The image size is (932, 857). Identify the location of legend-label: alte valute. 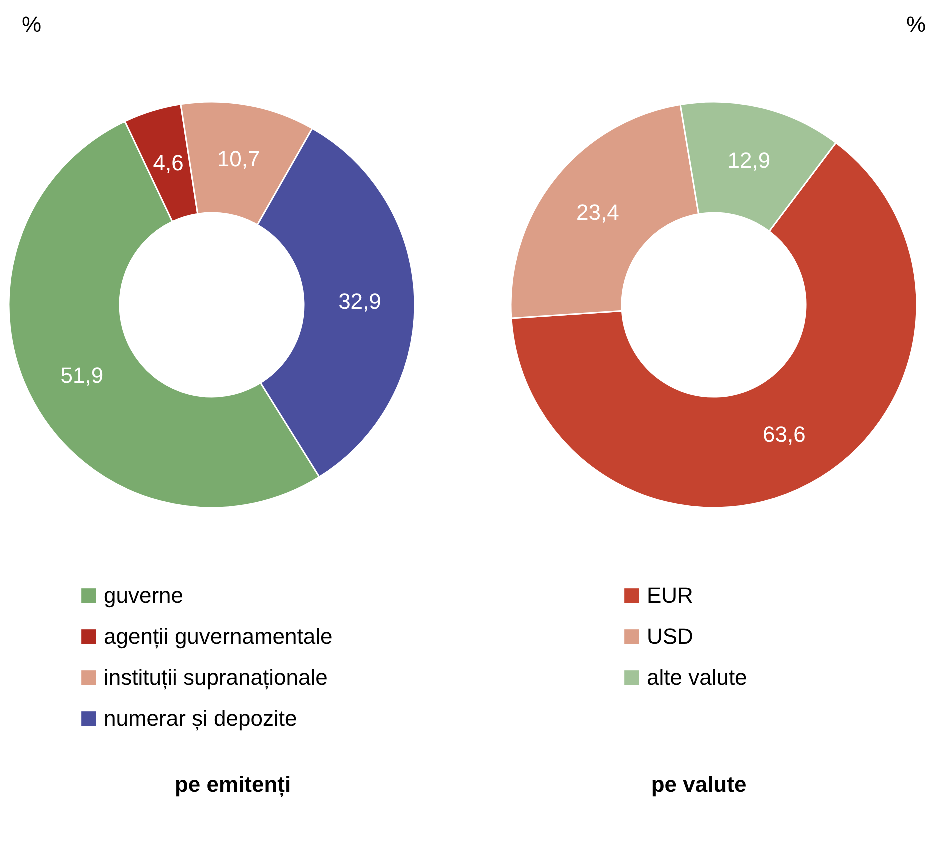
(697, 677).